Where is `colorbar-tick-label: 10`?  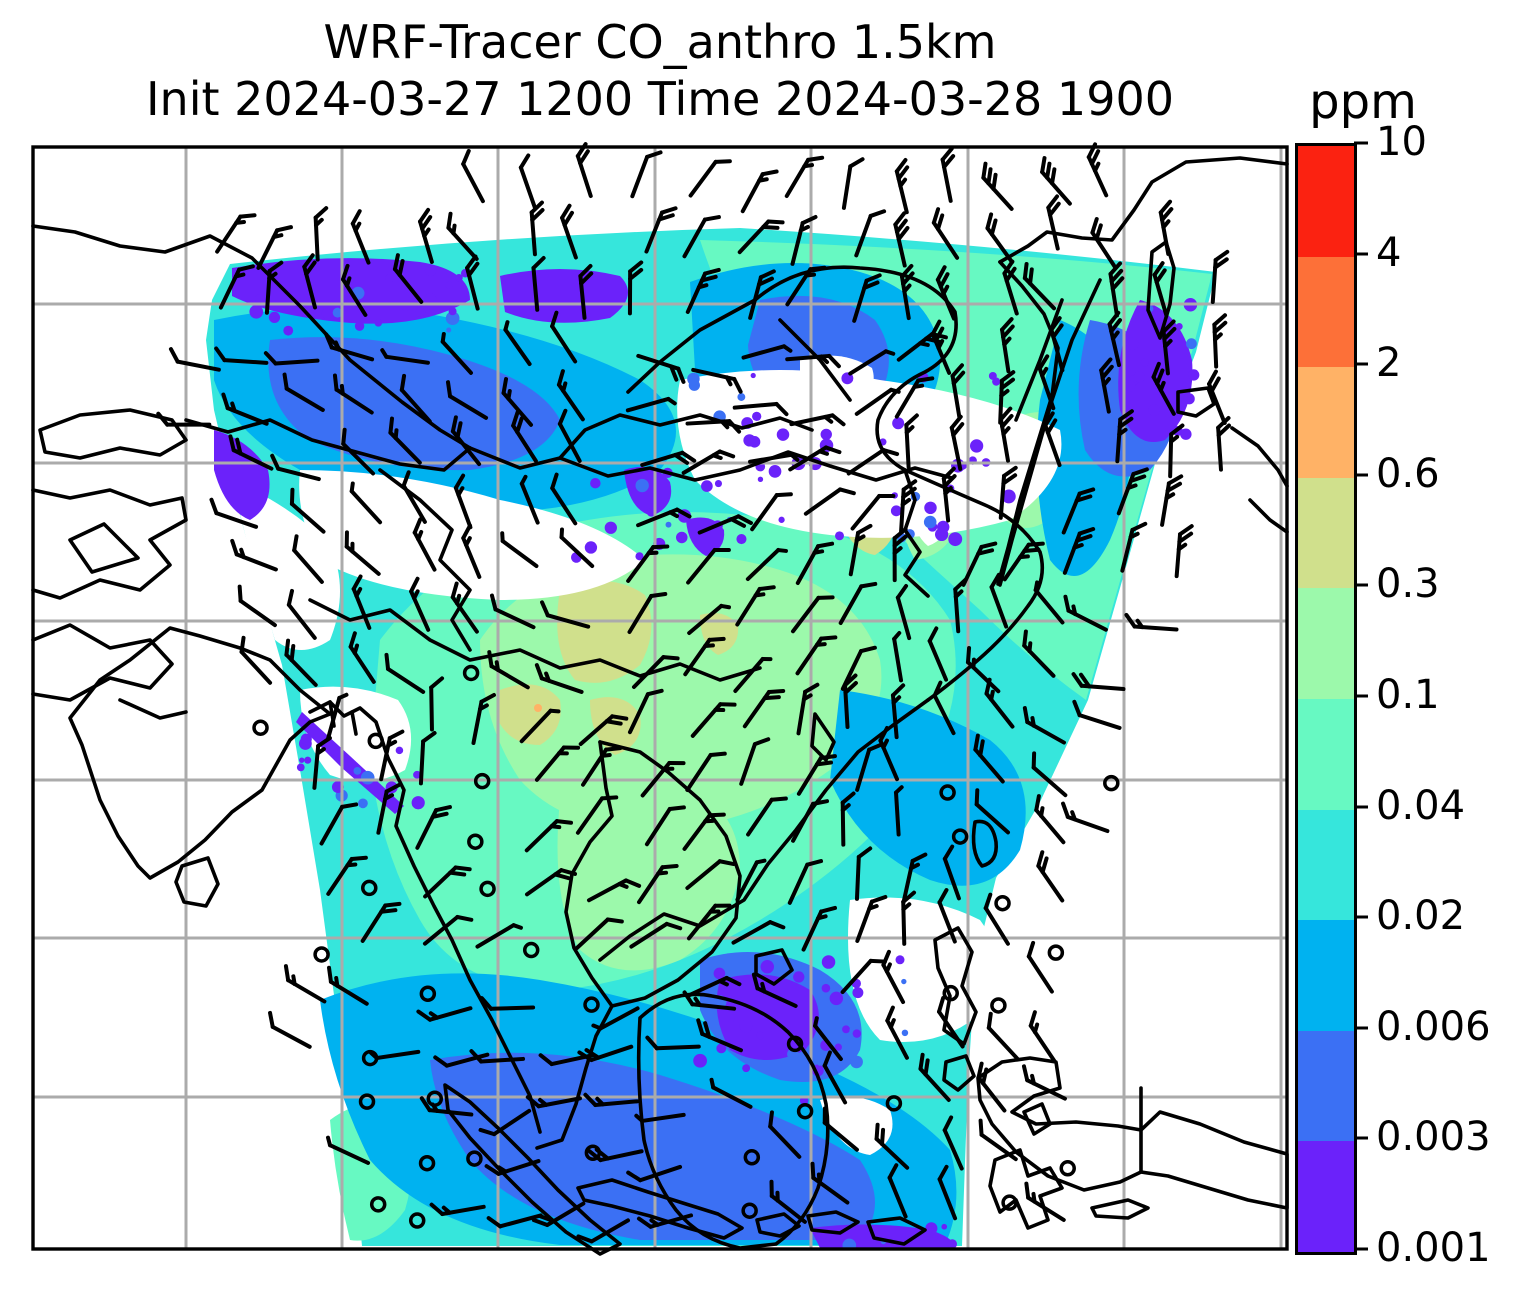
colorbar-tick-label: 10 is located at coordinates (1401, 142).